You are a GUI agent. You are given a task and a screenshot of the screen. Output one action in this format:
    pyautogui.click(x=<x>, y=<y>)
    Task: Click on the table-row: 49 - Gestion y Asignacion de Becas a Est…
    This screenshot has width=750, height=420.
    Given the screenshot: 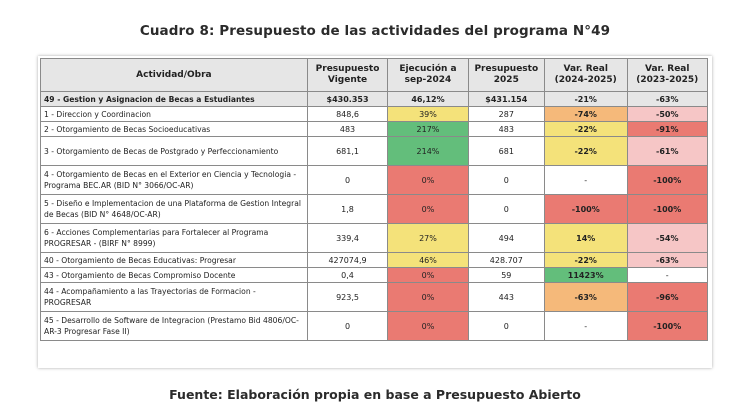 What is the action you would take?
    pyautogui.click(x=374, y=99)
    